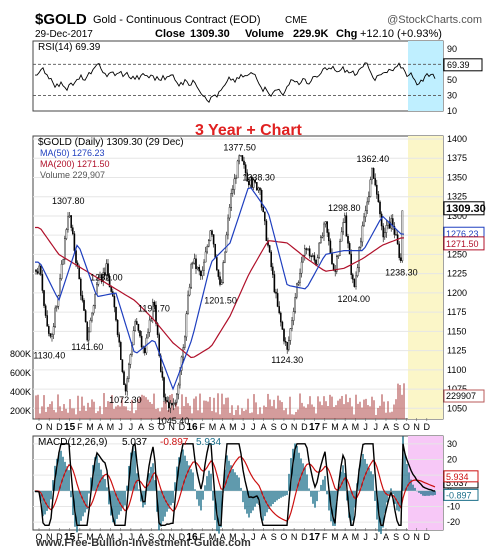  I want to click on chart-exchange: CME, so click(296, 20).